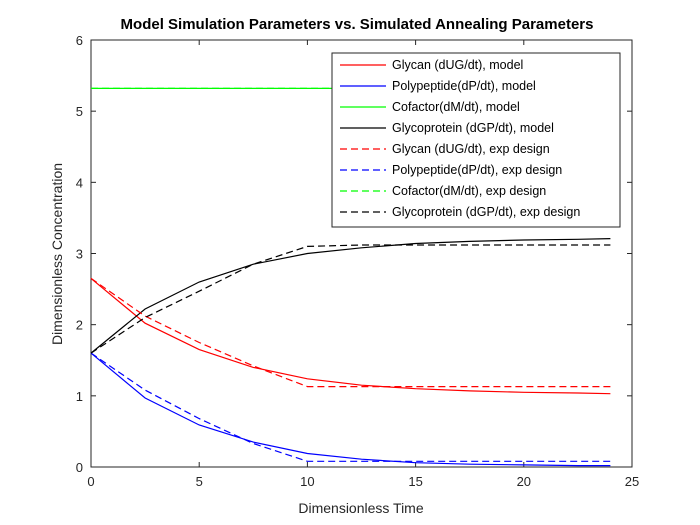 The height and width of the screenshot is (525, 700). Describe the element at coordinates (79, 325) in the screenshot. I see `y-tick-label: 2` at that location.